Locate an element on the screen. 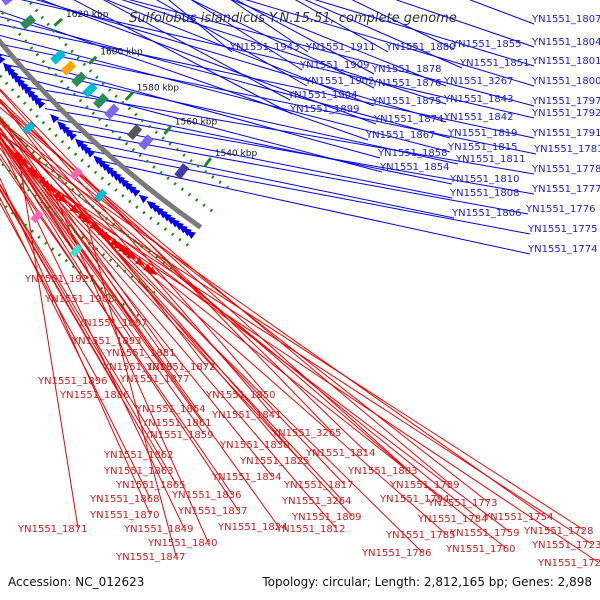 Image resolution: width=600 pixels, height=600 pixels. reverse-gene-label: YN1551_1785 is located at coordinates (420, 535).